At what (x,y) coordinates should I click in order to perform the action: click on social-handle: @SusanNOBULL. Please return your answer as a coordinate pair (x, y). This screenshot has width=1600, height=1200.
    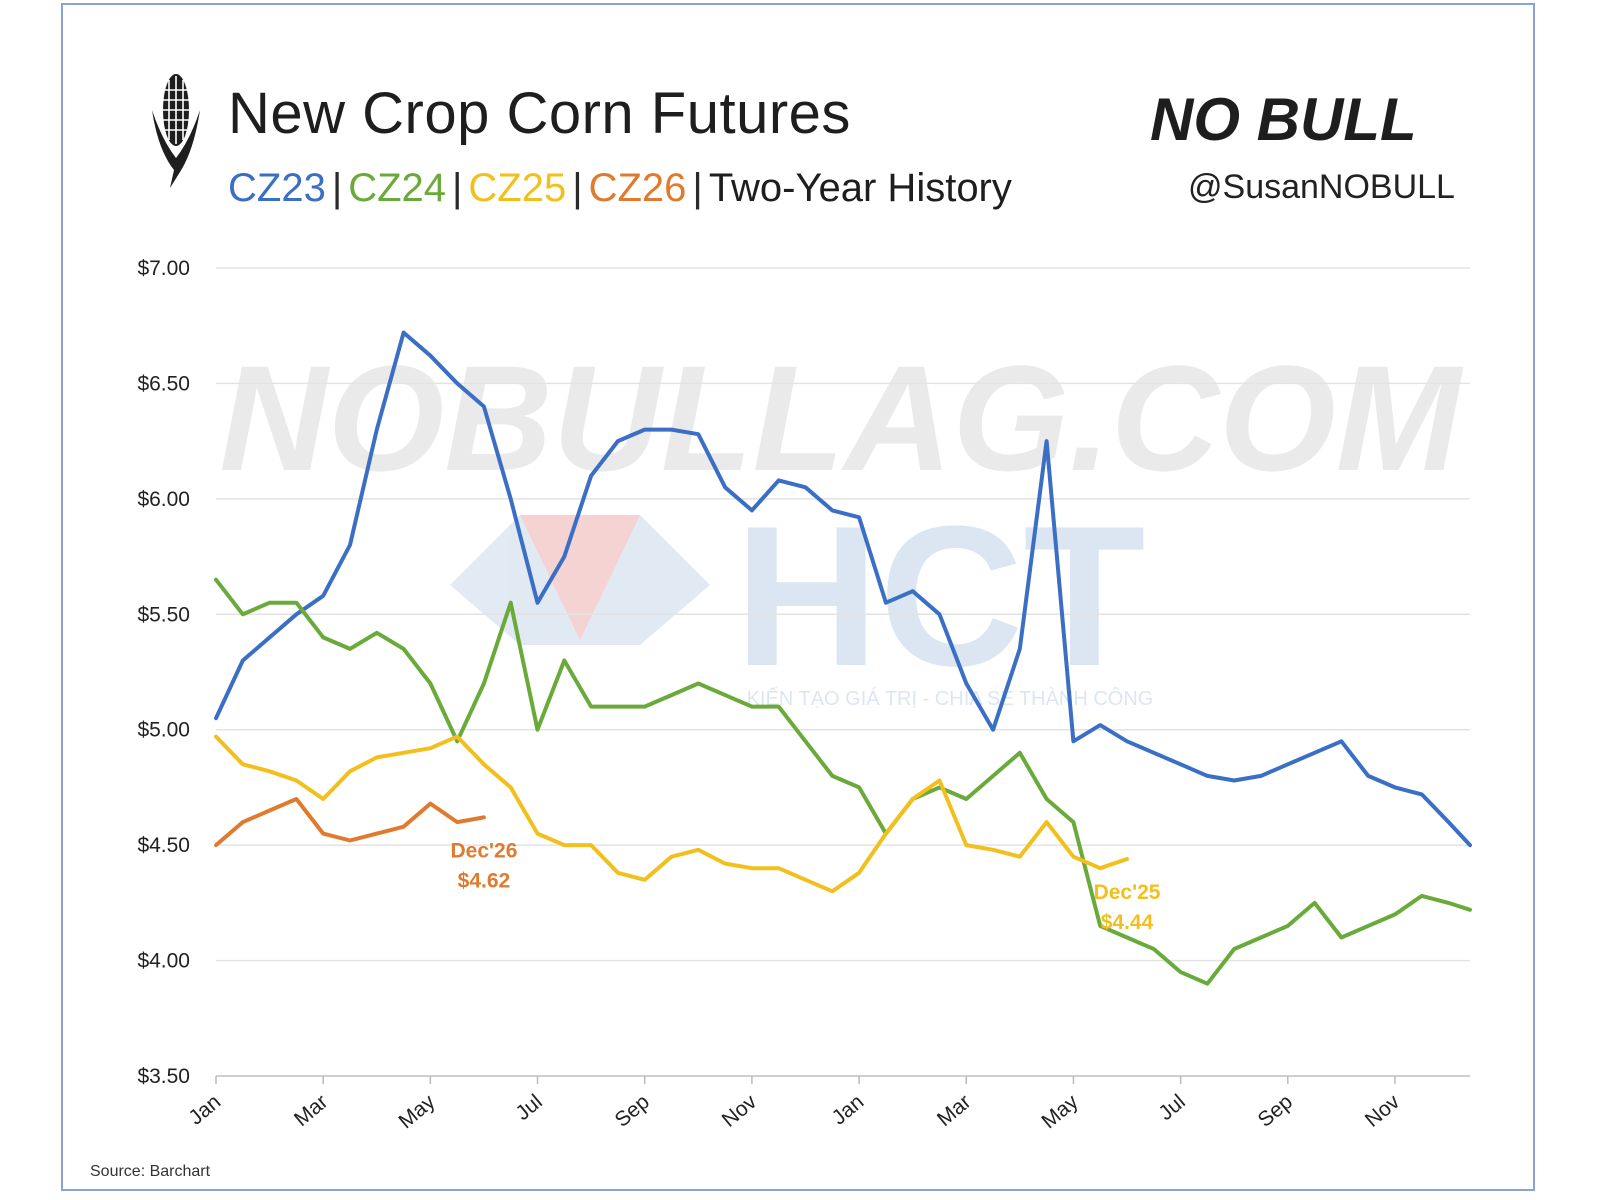
    Looking at the image, I should click on (1321, 187).